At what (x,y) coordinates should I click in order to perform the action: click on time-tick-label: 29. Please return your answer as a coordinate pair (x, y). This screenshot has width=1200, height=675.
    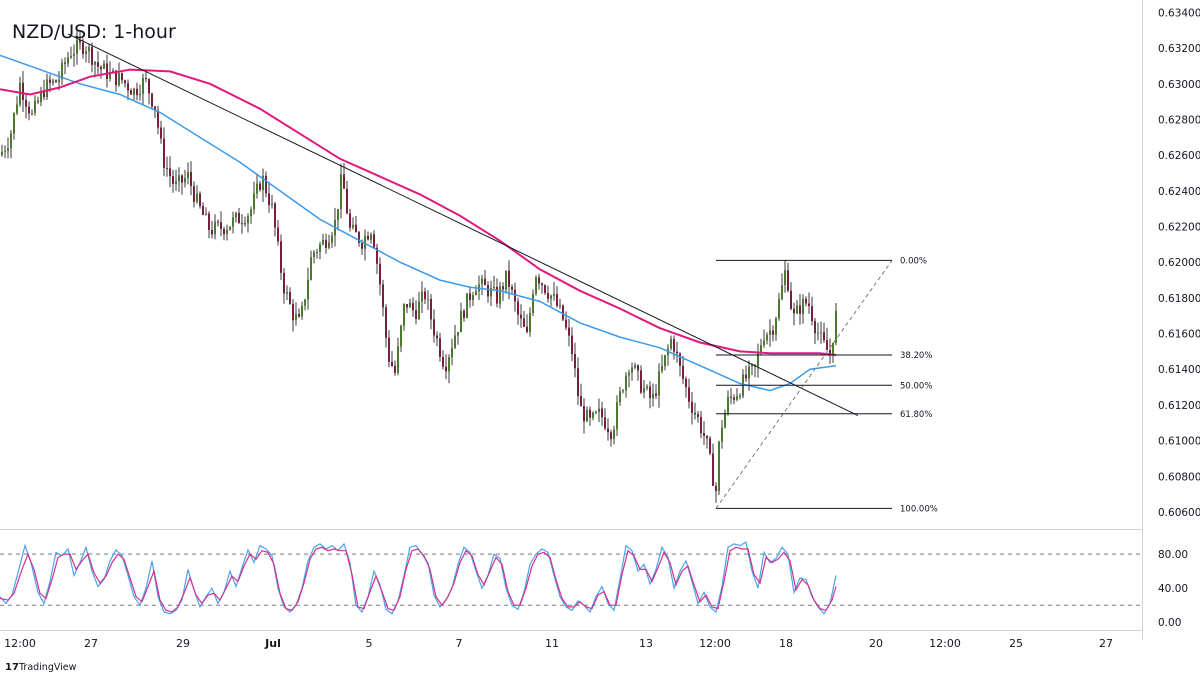
    Looking at the image, I should click on (183, 643).